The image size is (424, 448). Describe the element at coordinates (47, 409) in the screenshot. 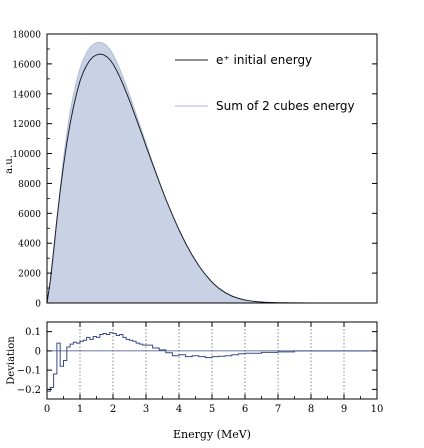

I see `bottom-x-tick-label: 0` at that location.